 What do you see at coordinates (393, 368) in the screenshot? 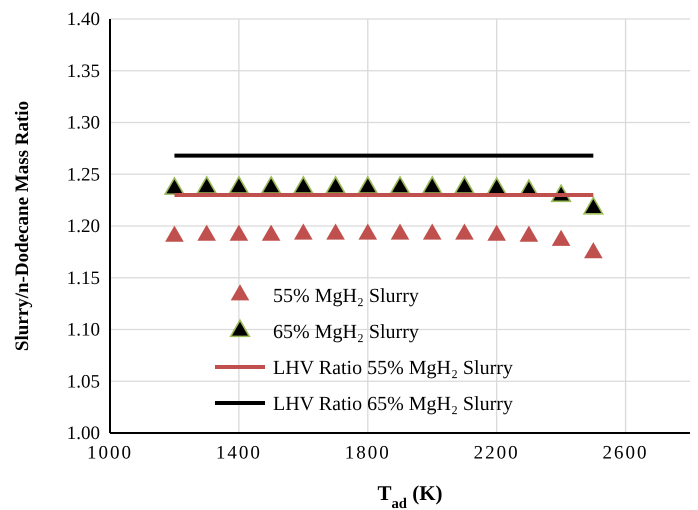
I see `legend-label: LHV Ratio 55% MgH₂ Slurry` at bounding box center [393, 368].